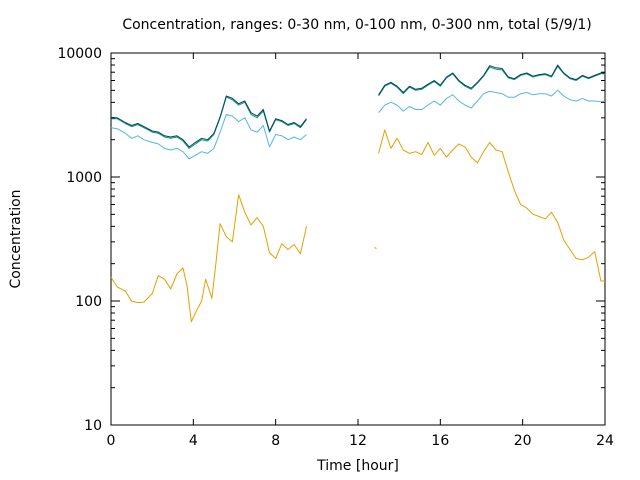 The height and width of the screenshot is (480, 640). I want to click on x-tick-label: 4, so click(193, 441).